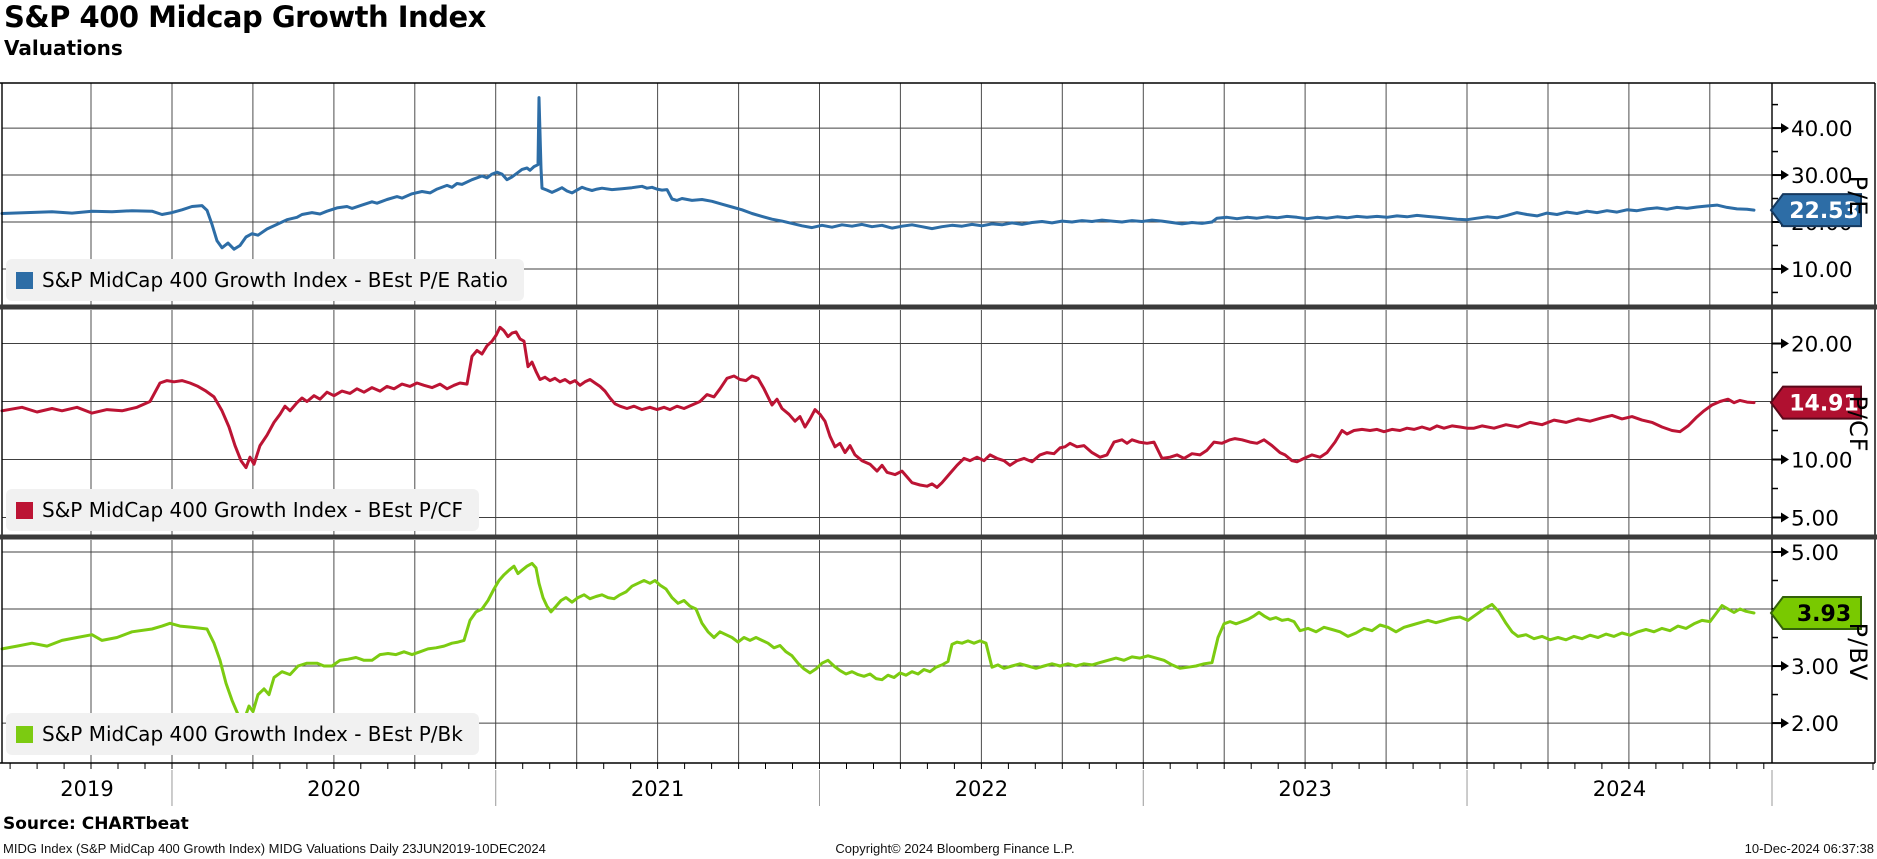 Image resolution: width=1877 pixels, height=859 pixels. I want to click on legend-pbk: S&P MidCap 400 Growth Index - BEst P/Bk, so click(242, 734).